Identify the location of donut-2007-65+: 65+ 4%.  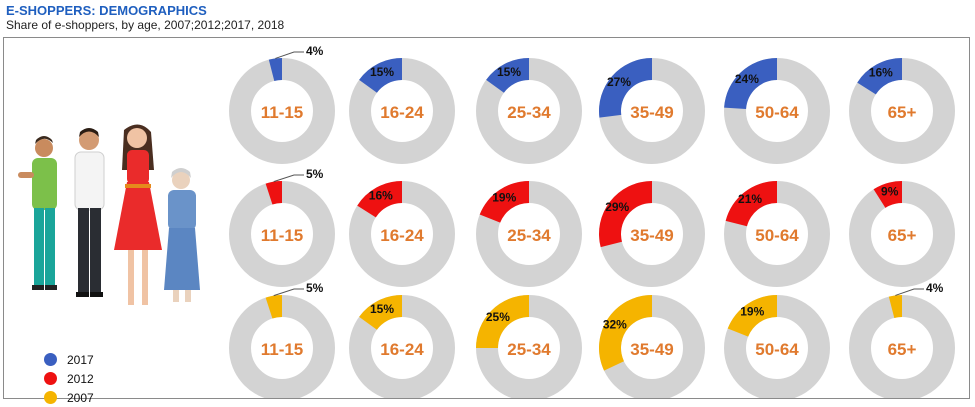
(902, 339).